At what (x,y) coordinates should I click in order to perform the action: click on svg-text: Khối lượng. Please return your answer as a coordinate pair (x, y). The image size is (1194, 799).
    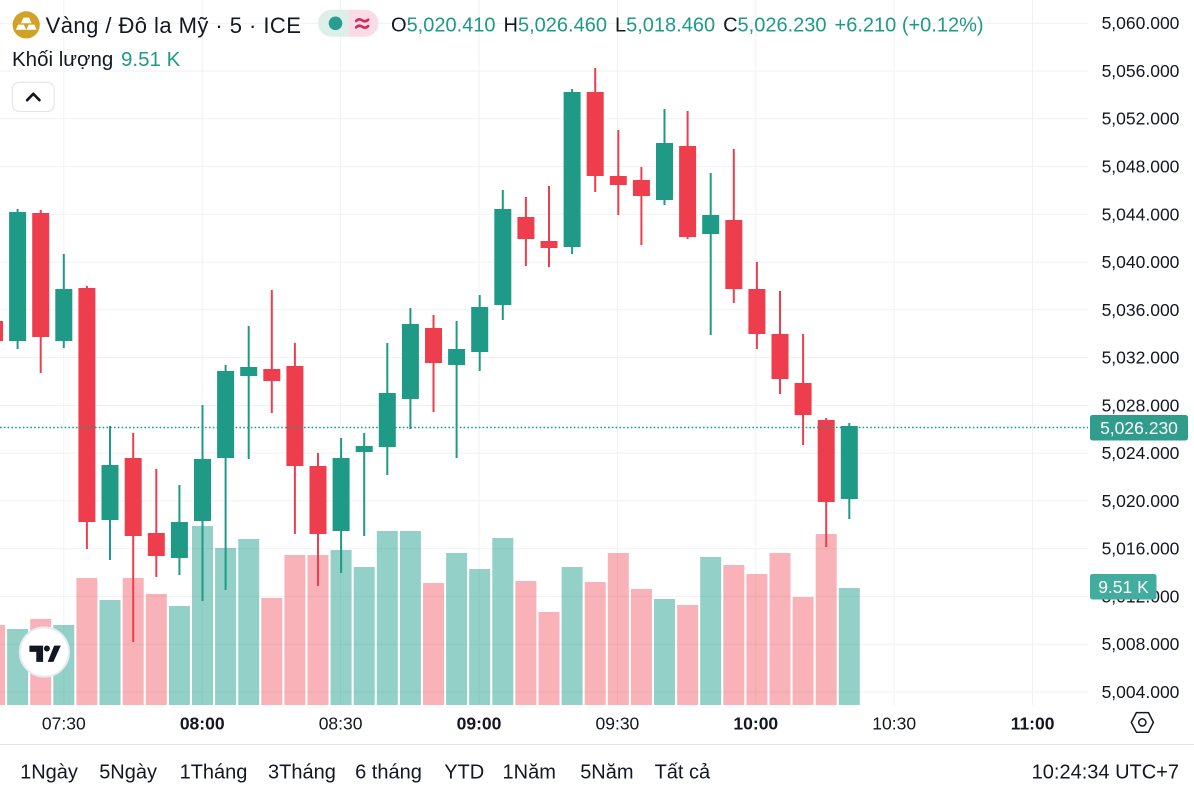
    Looking at the image, I should click on (62, 59).